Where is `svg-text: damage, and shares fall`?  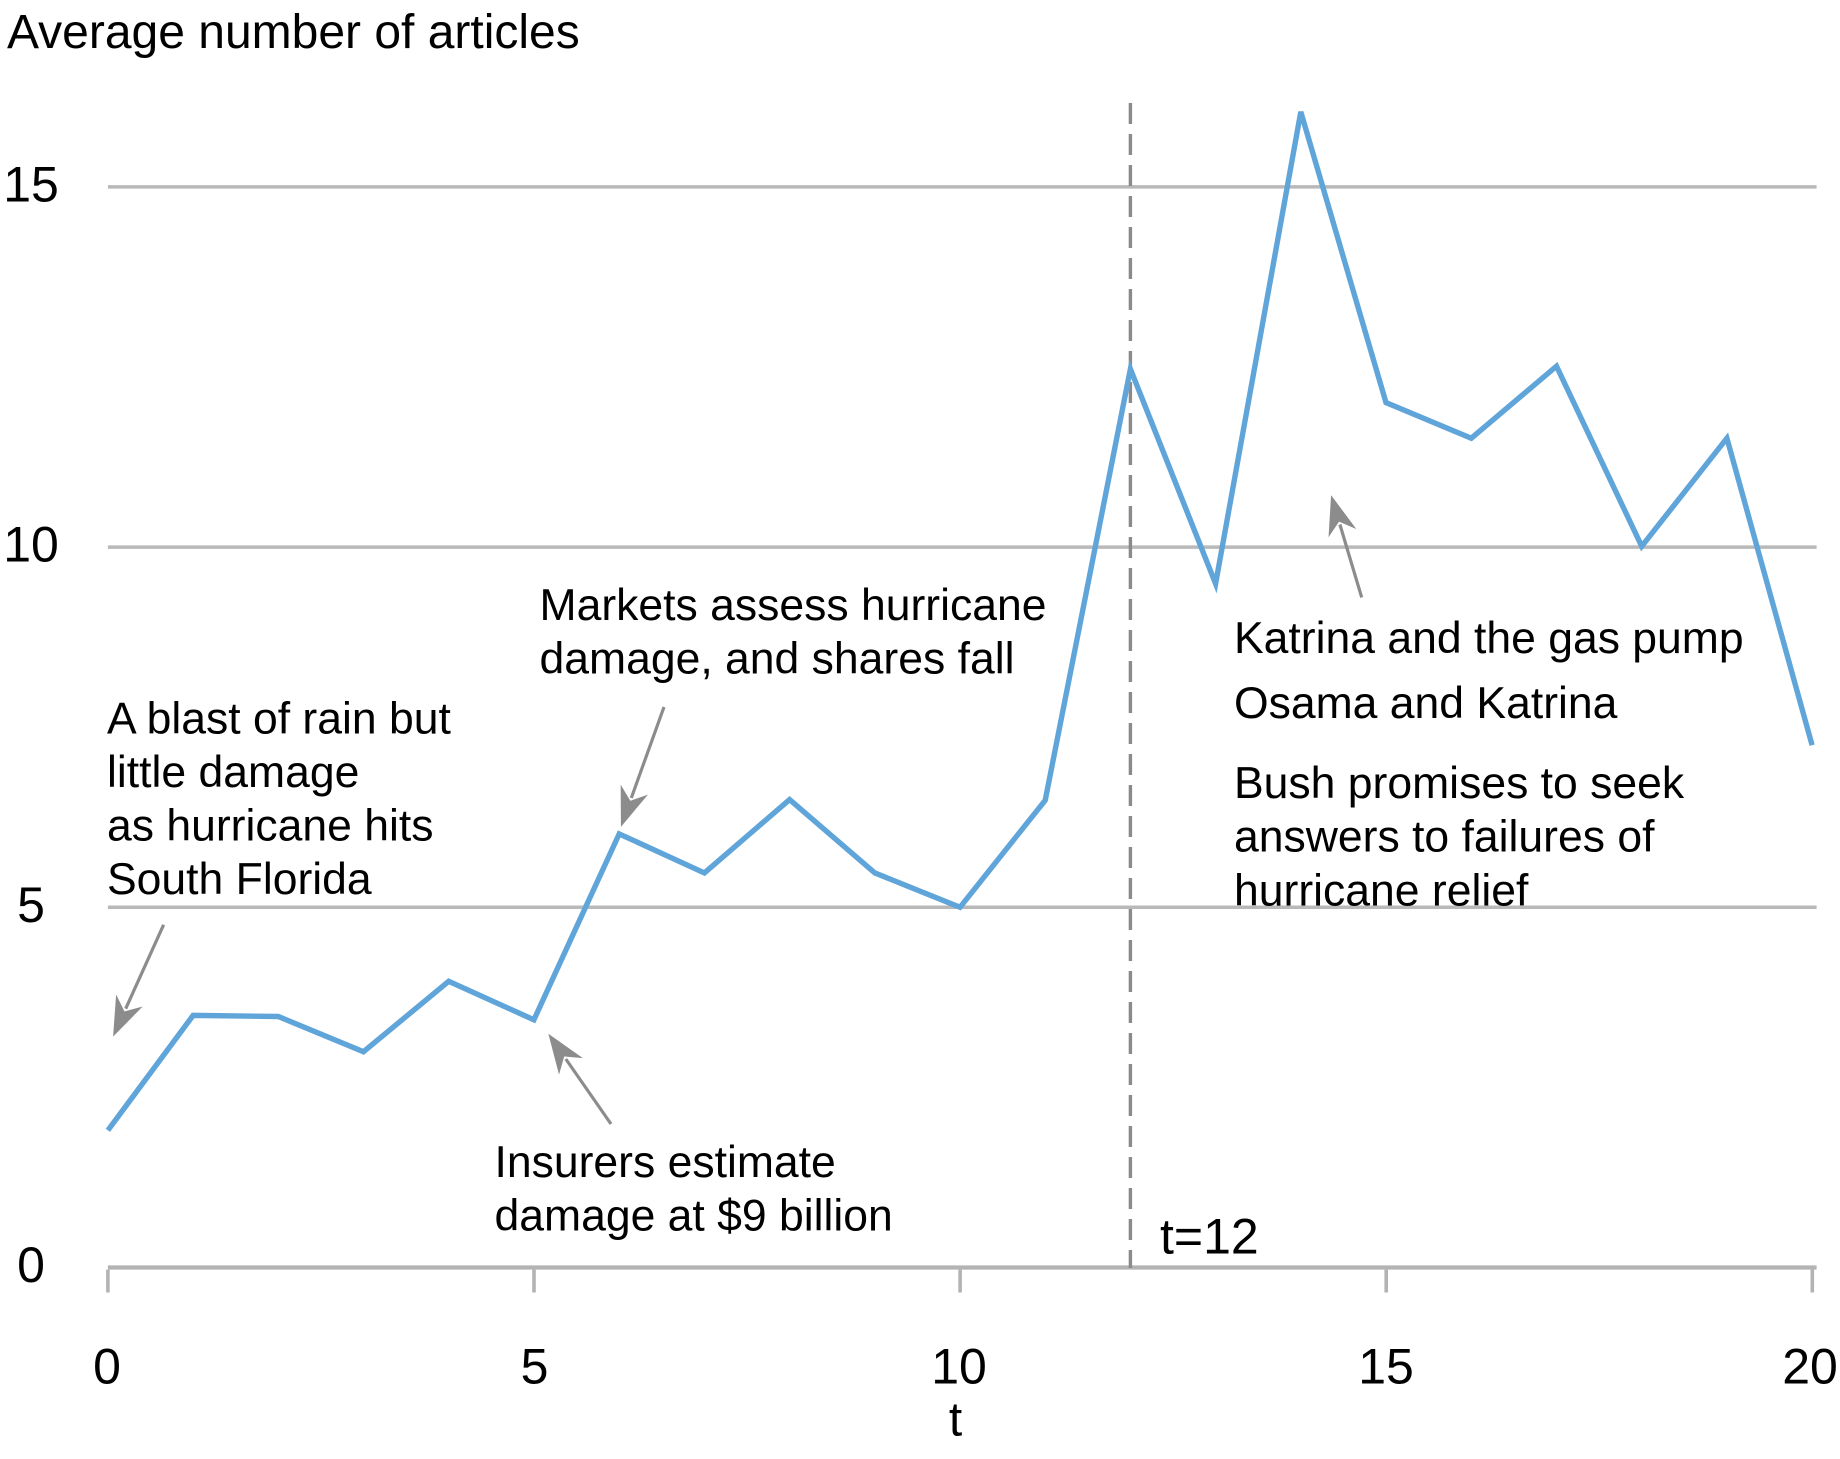
svg-text: damage, and shares fall is located at coordinates (777, 659).